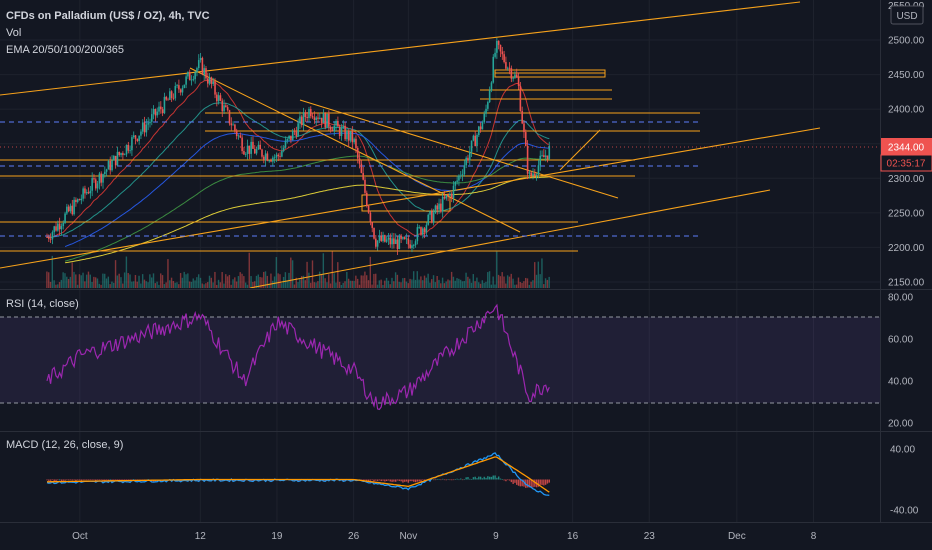  I want to click on macd-legend: MACD (12, 26, close, 9), so click(64, 445).